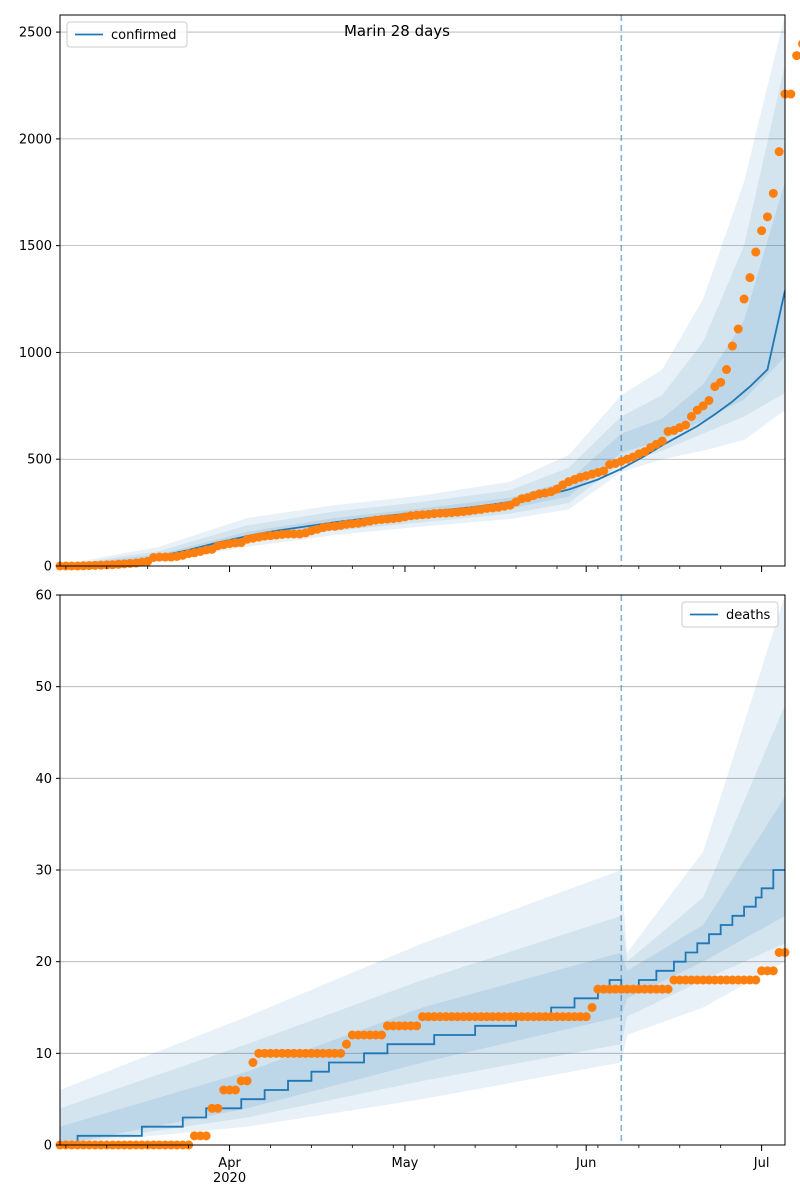 The height and width of the screenshot is (1200, 800). Describe the element at coordinates (35, 33) in the screenshot. I see `y-tick-label: 2500` at that location.